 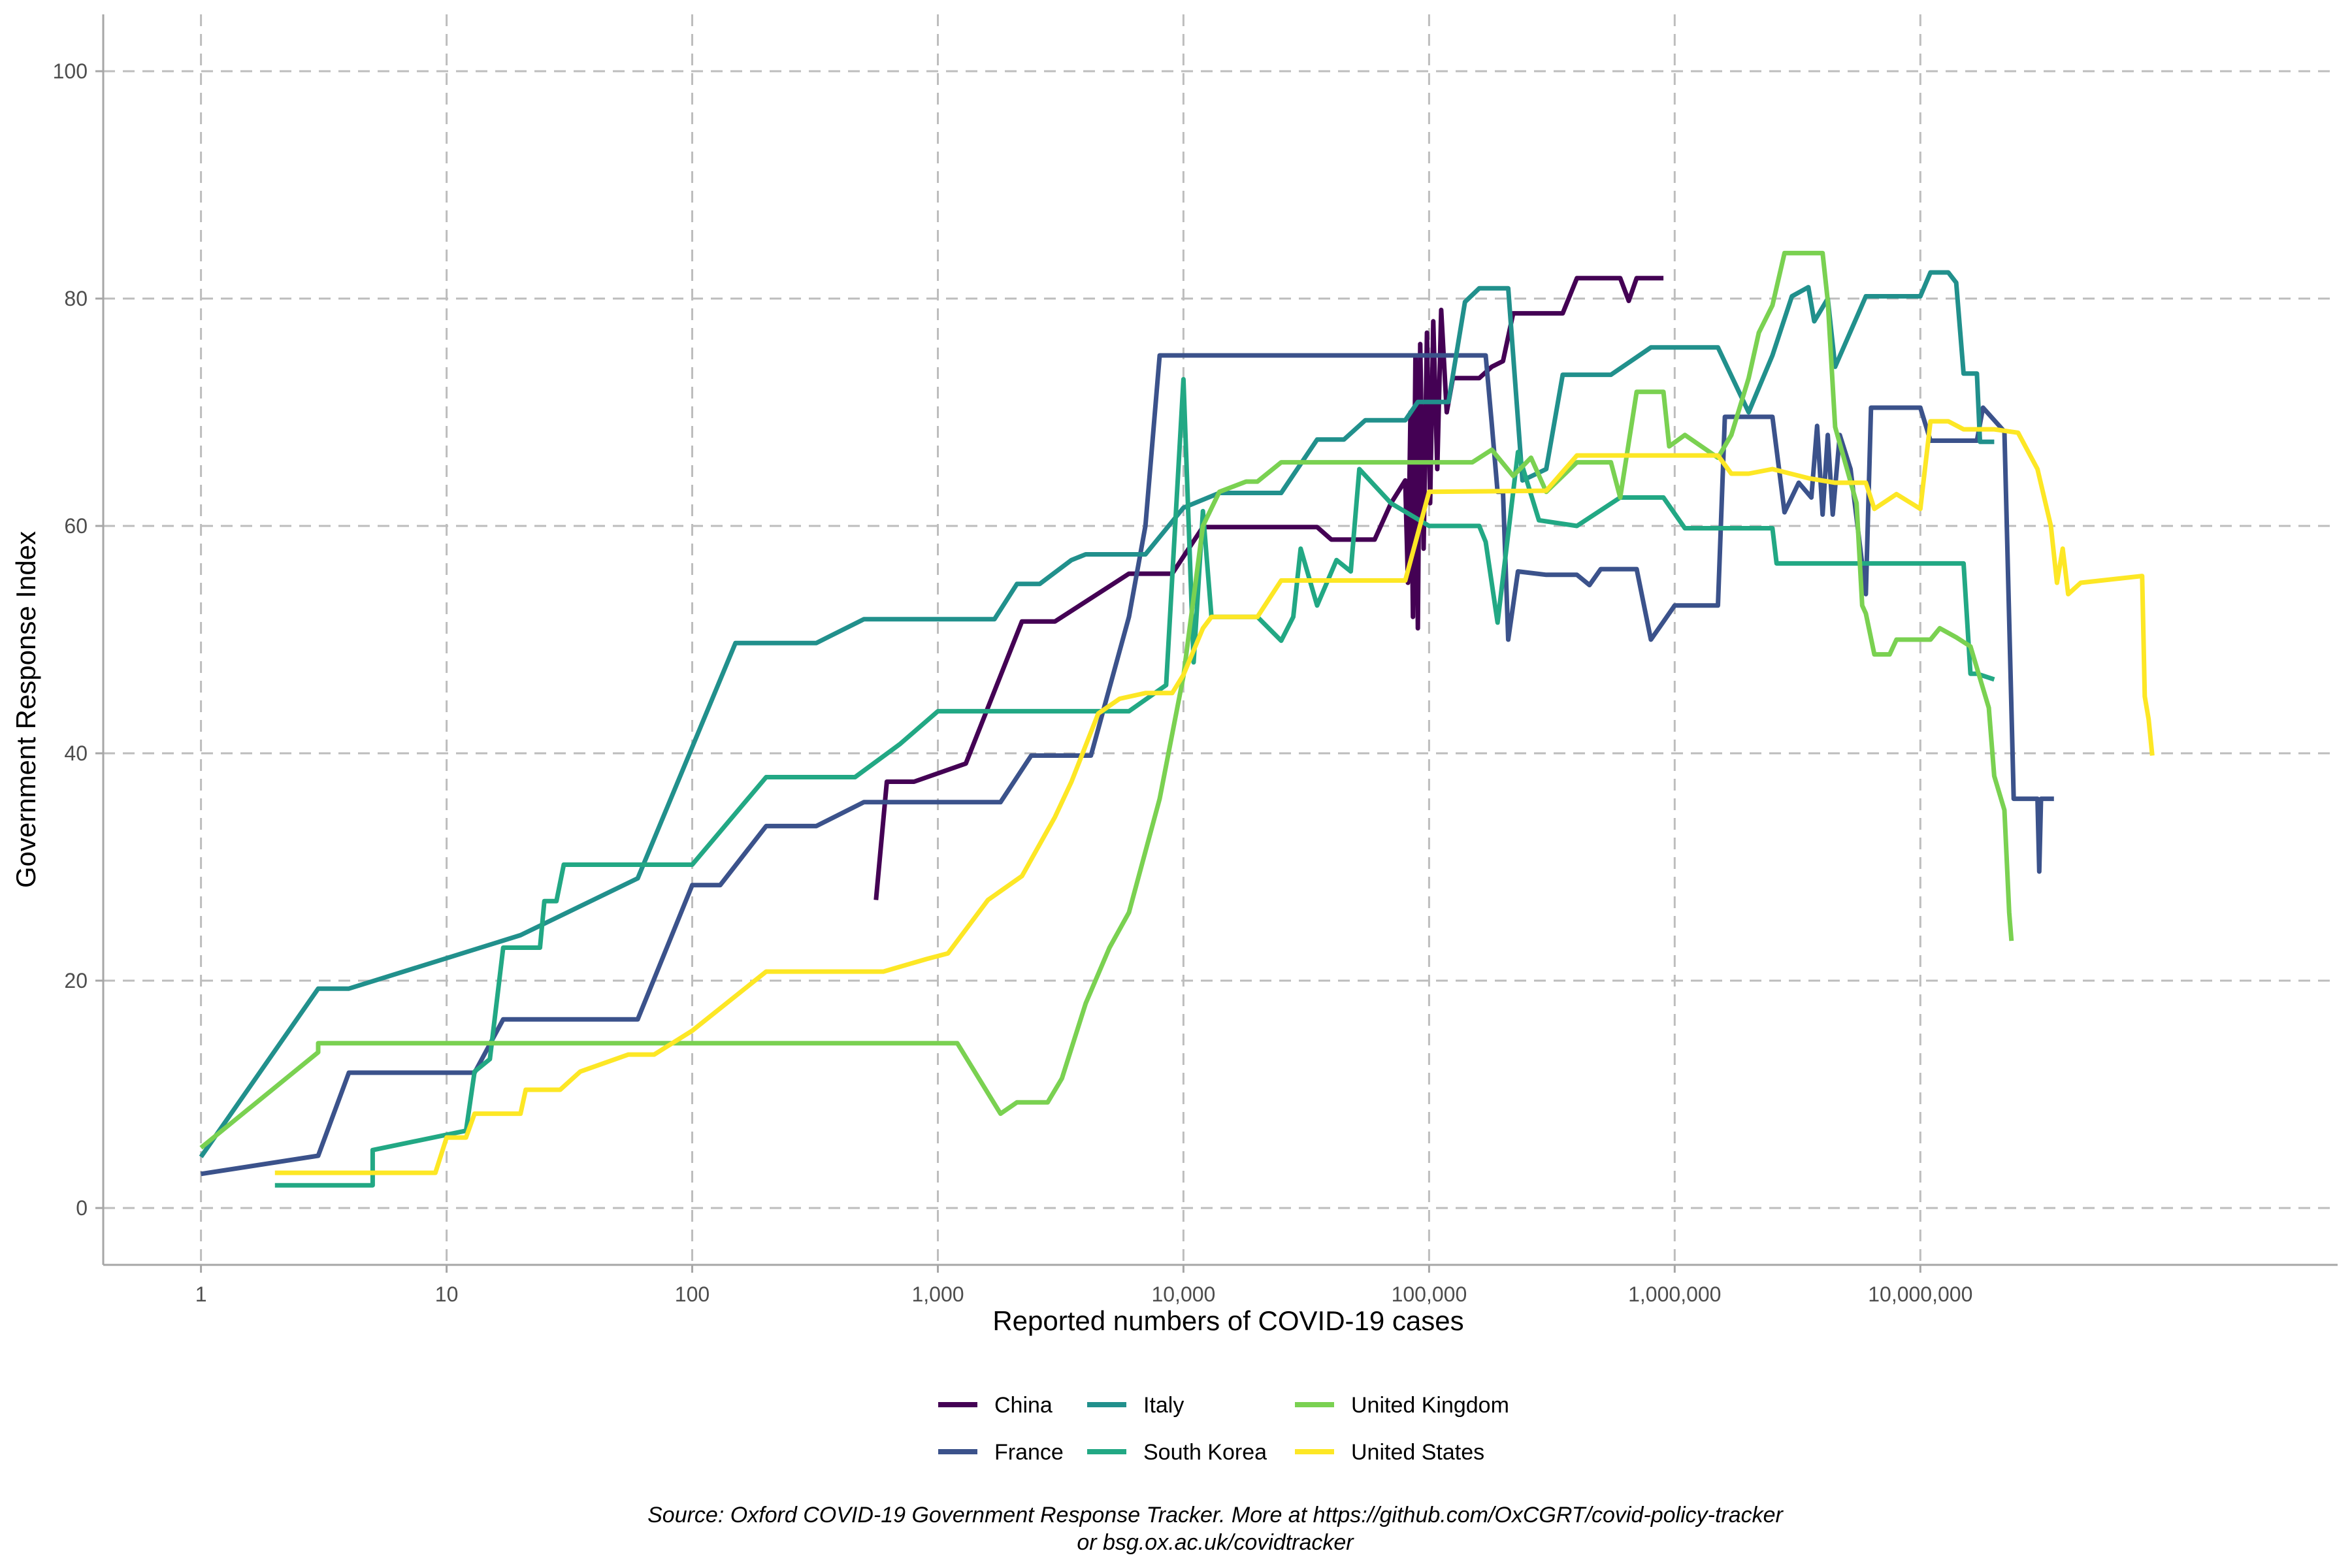 I want to click on x-tick-label: 10,000, so click(x=1183, y=1294).